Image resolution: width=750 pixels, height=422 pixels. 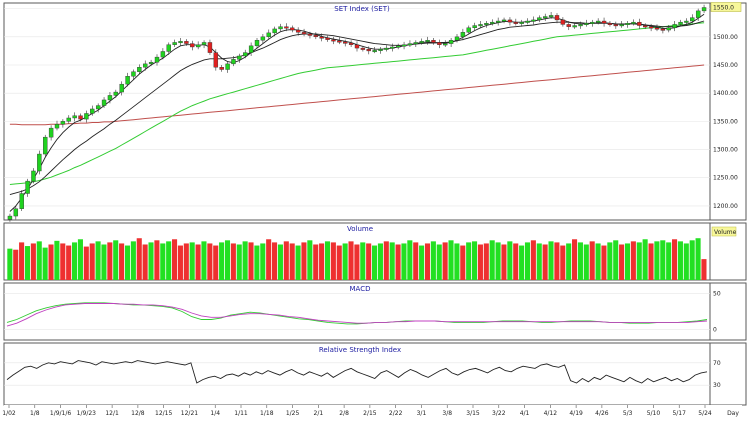 What do you see at coordinates (679, 413) in the screenshot?
I see `x-tick-label: 5/17` at bounding box center [679, 413].